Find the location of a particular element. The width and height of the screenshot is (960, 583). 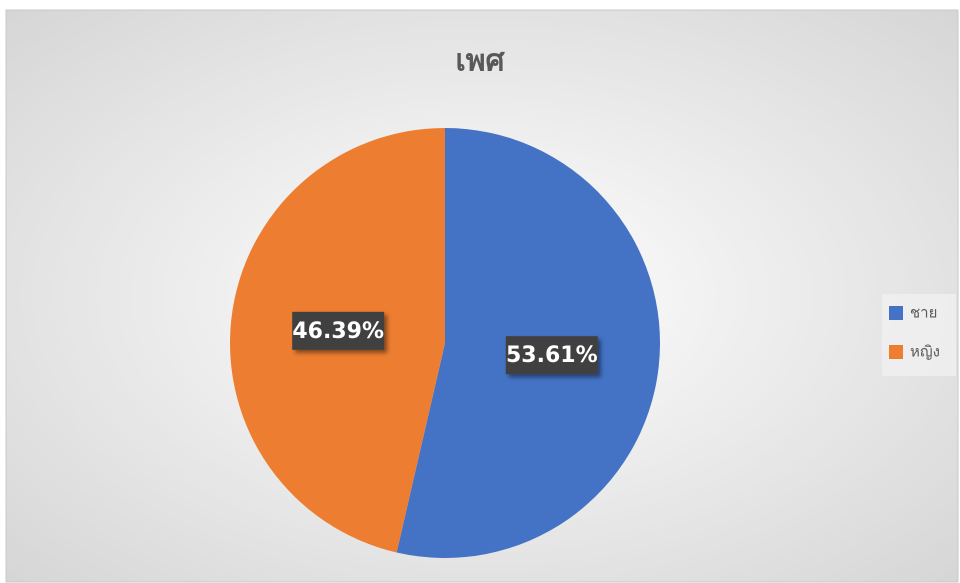

data-label: 46.39% is located at coordinates (338, 331).